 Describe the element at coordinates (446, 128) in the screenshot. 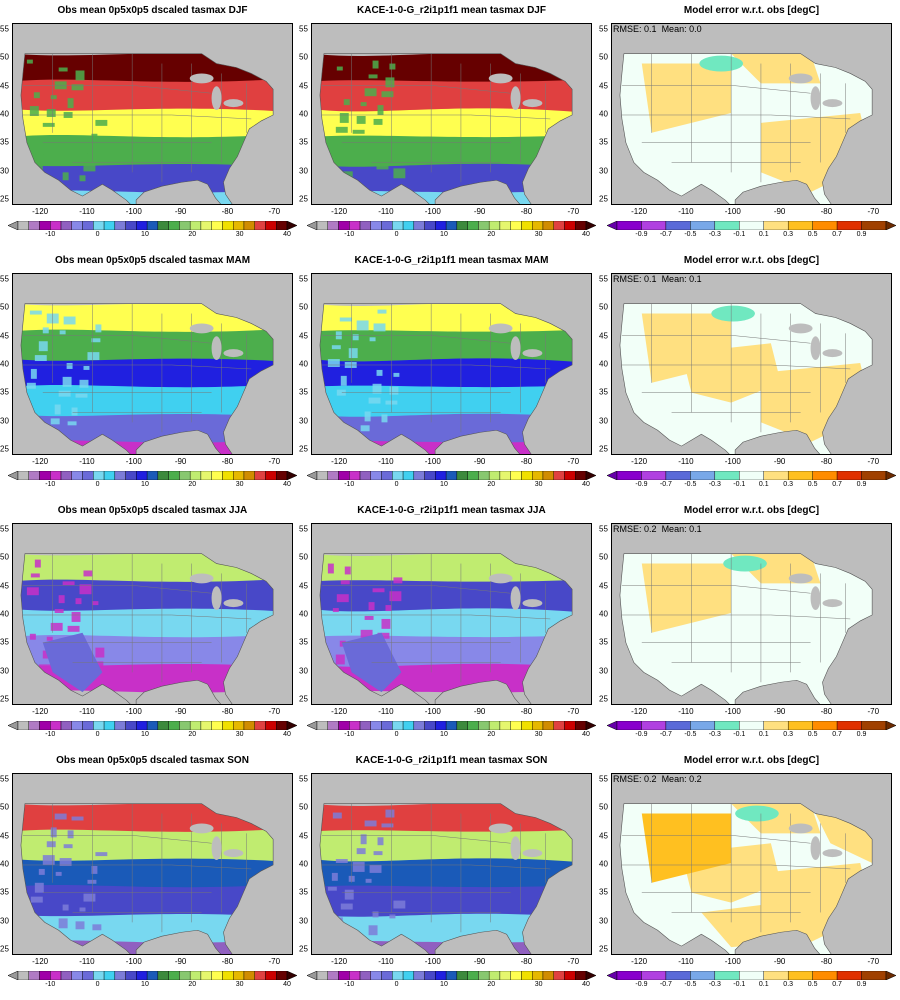

I see `coastline` at that location.